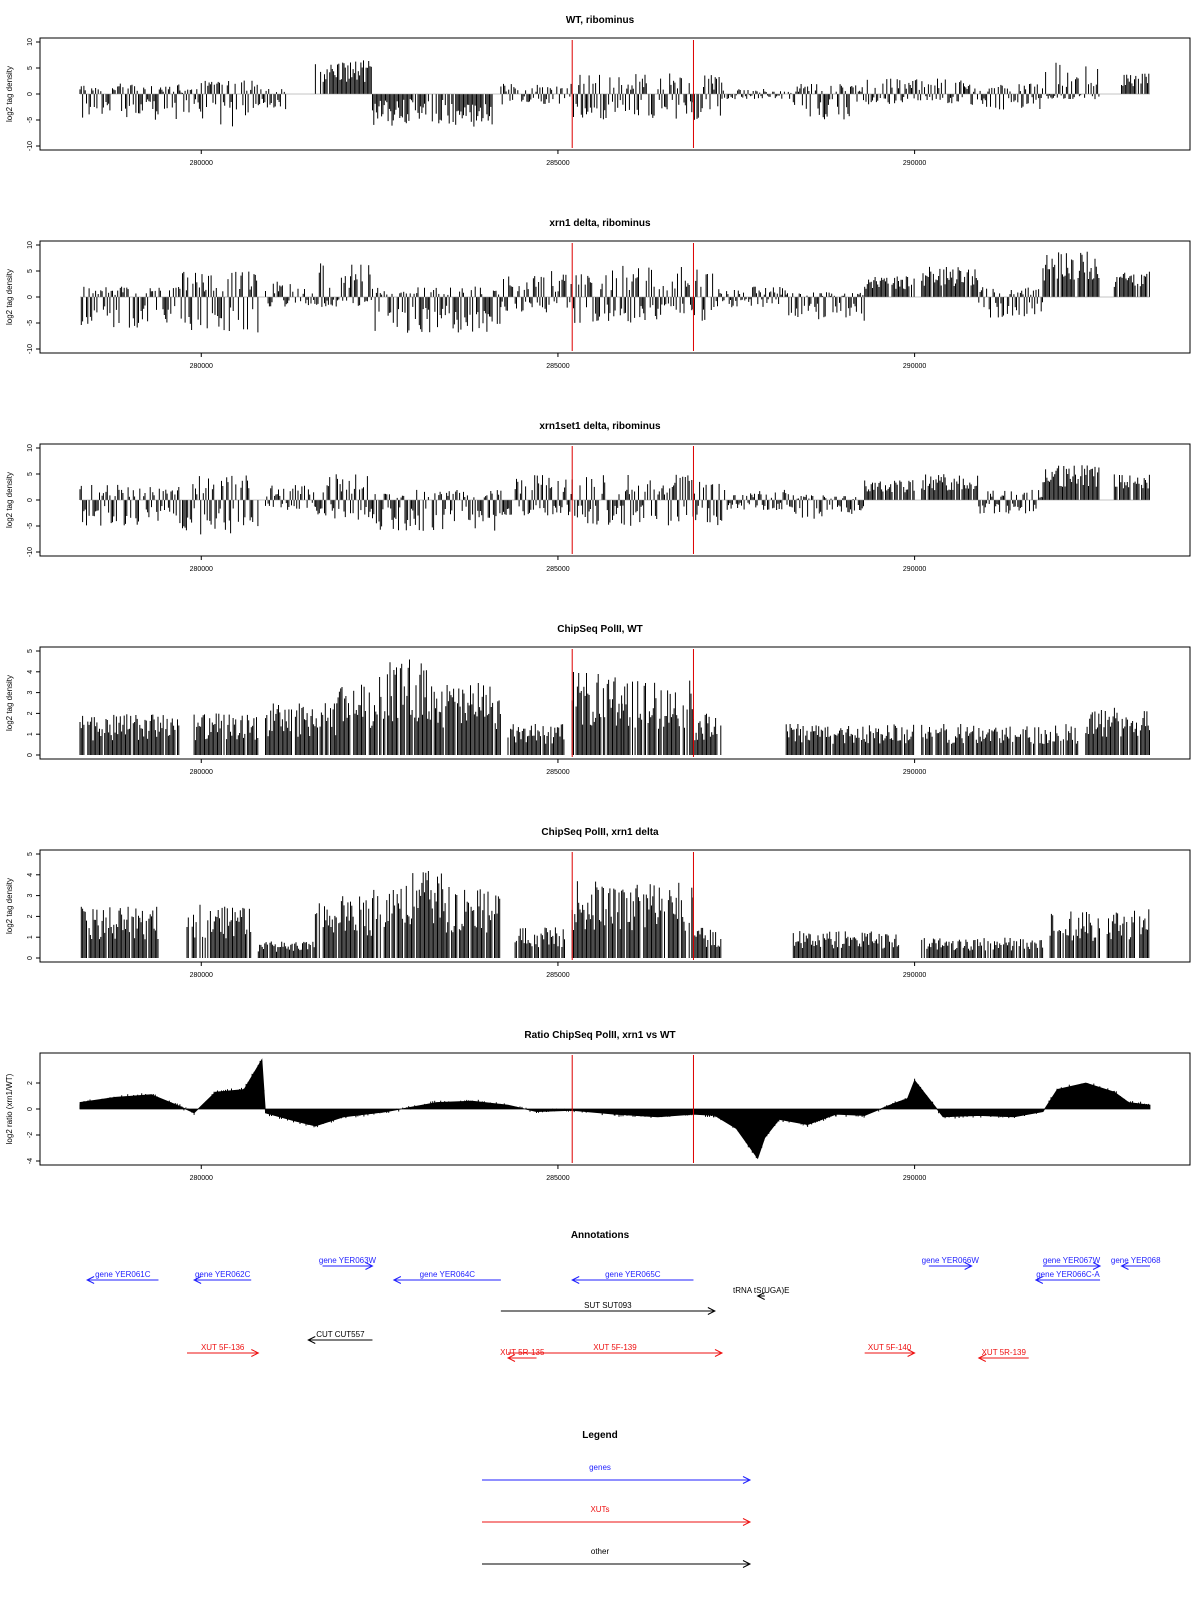 The width and height of the screenshot is (1200, 1600). I want to click on feature-label: gene YER061C, so click(123, 1274).